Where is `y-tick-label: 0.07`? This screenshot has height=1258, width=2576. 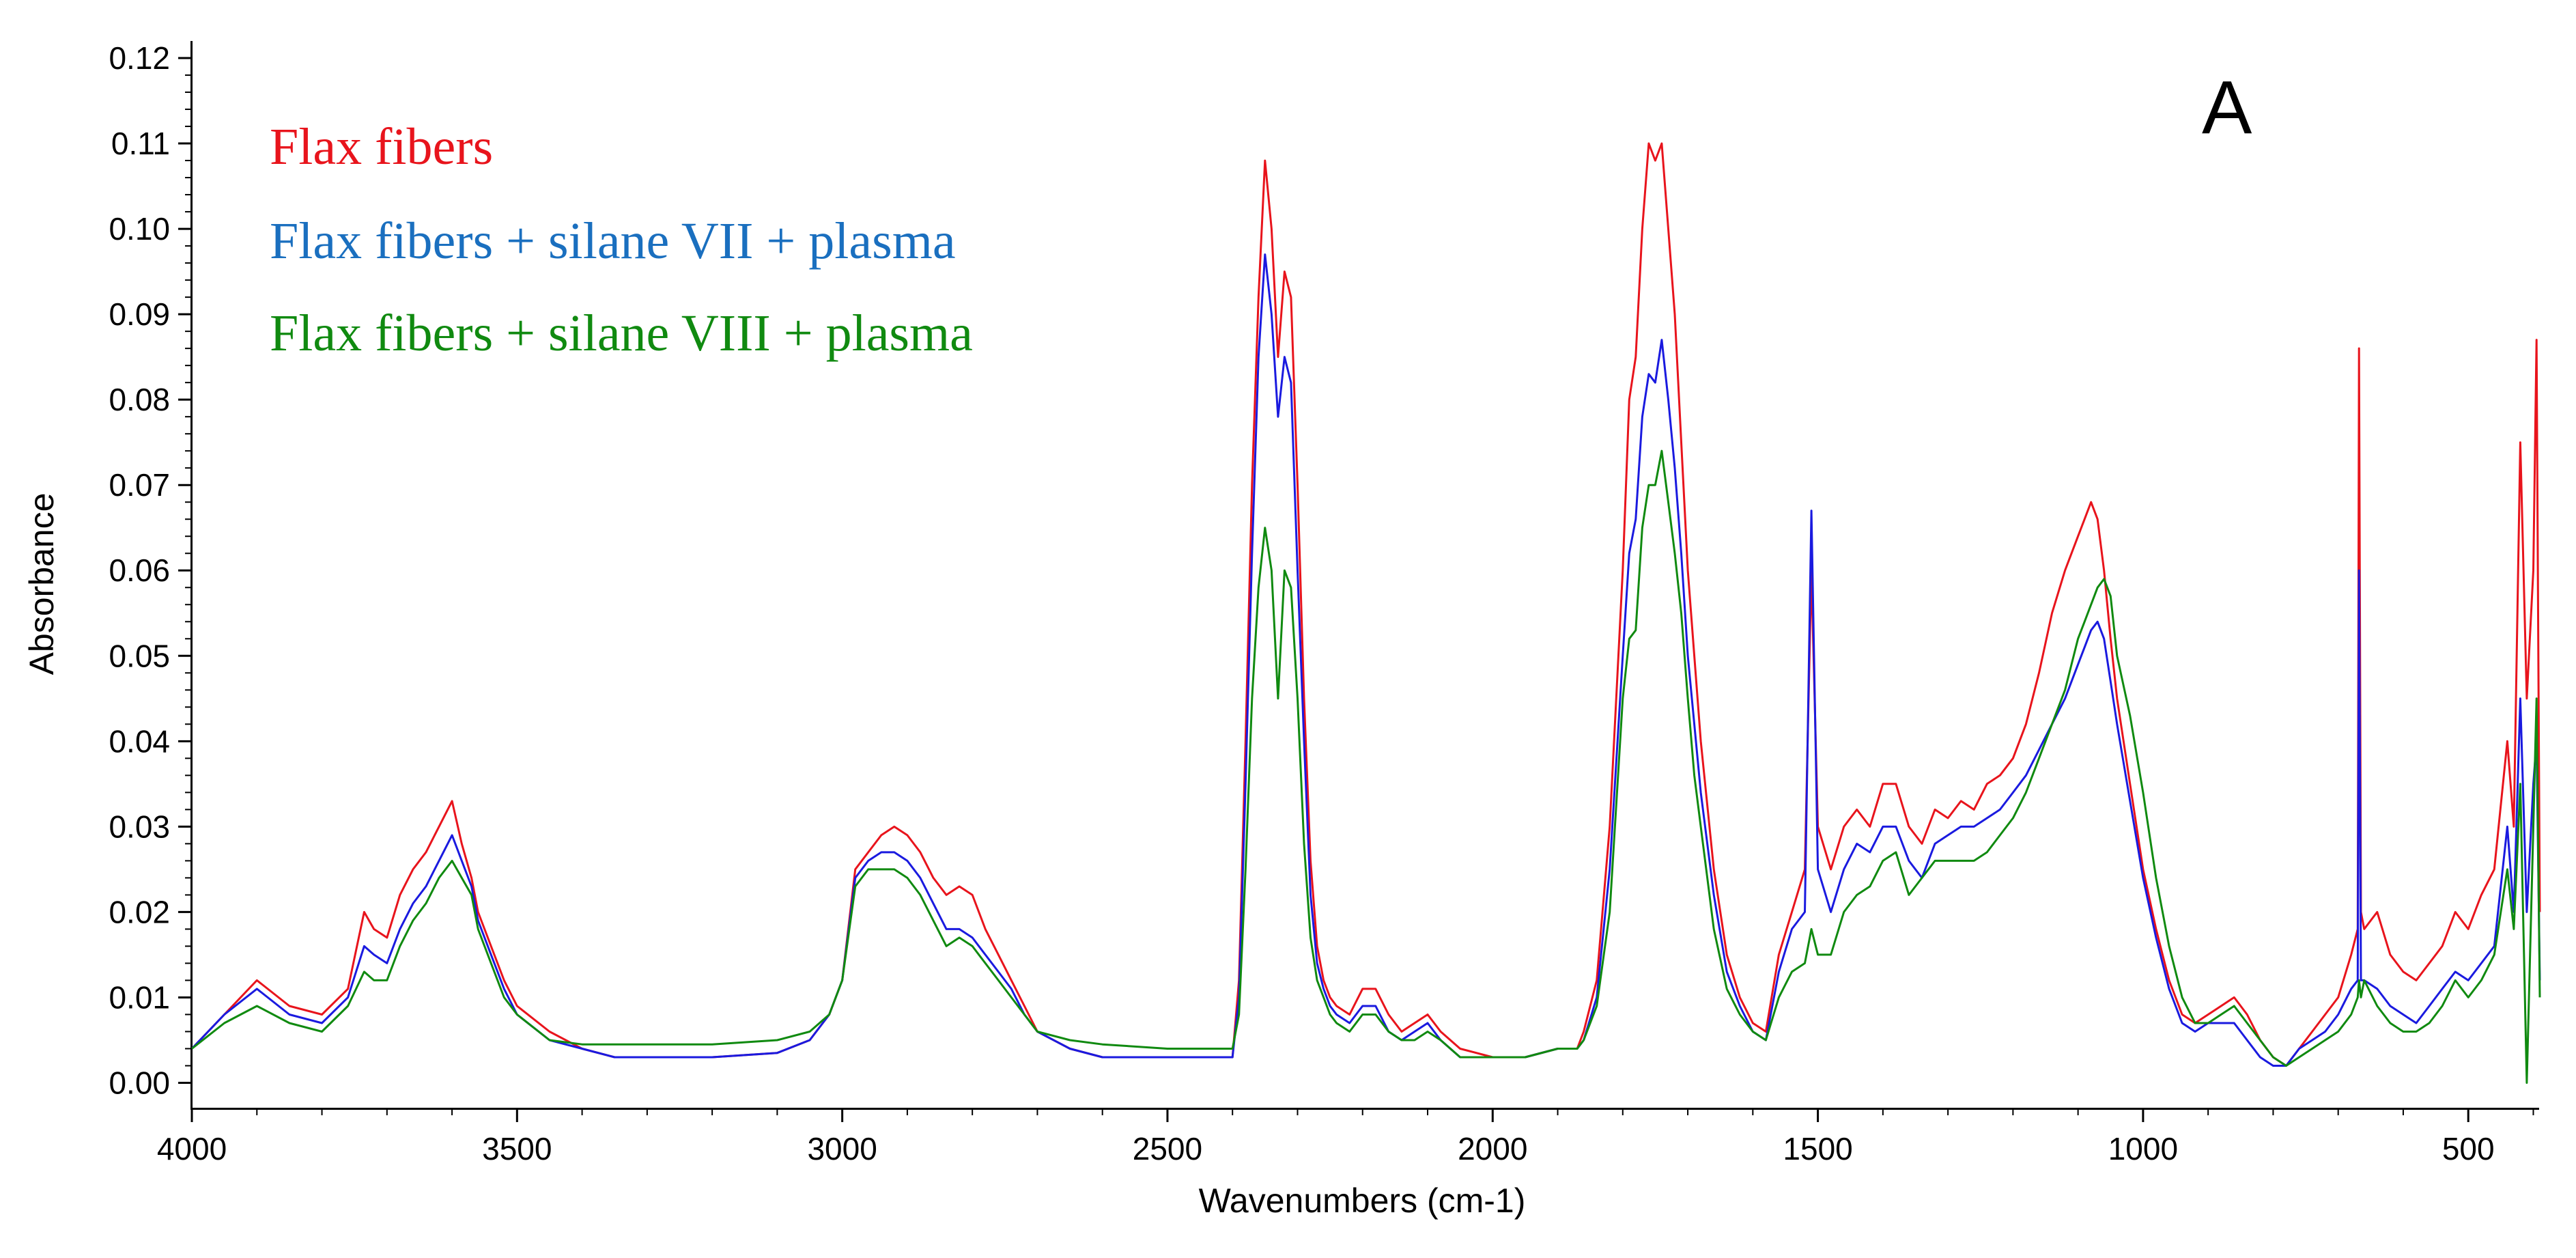 y-tick-label: 0.07 is located at coordinates (139, 485).